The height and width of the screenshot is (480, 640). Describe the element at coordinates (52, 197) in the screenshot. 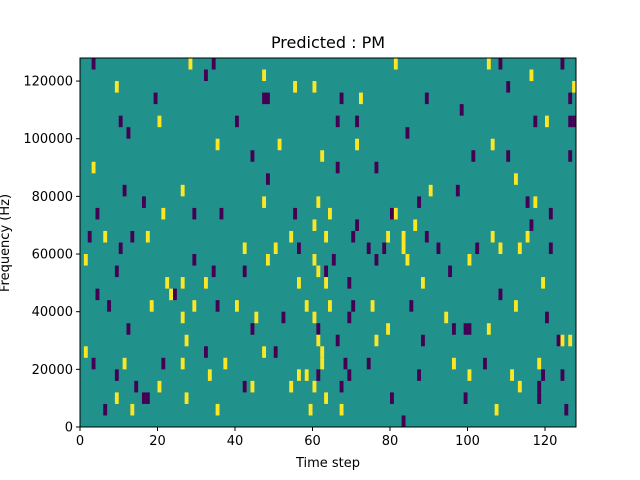

I see `y-tick-label: 80000` at that location.